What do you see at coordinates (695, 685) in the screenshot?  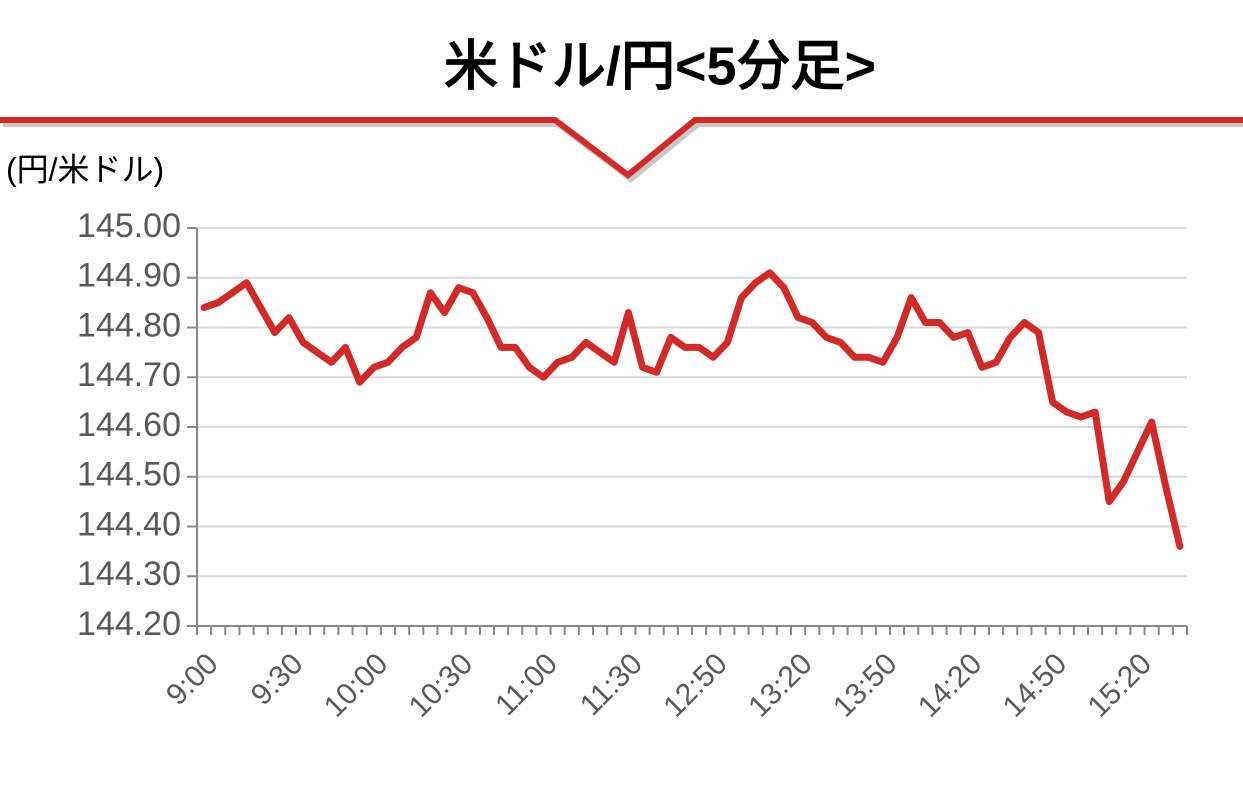 I see `x-tick-label: 12:50` at bounding box center [695, 685].